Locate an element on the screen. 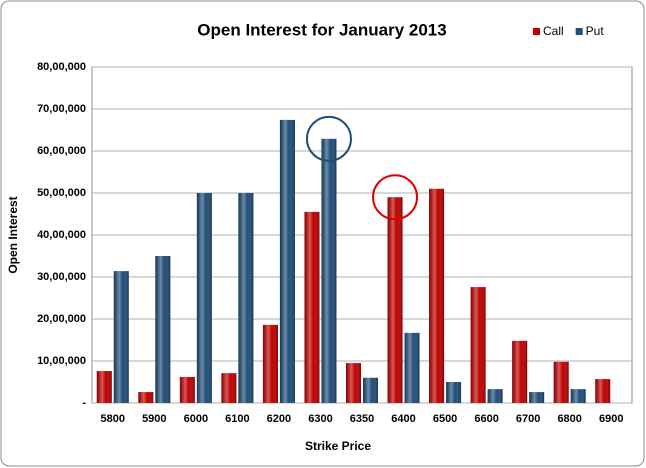 The image size is (646, 468). y-tick-label: 80,00,000 is located at coordinates (61, 67).